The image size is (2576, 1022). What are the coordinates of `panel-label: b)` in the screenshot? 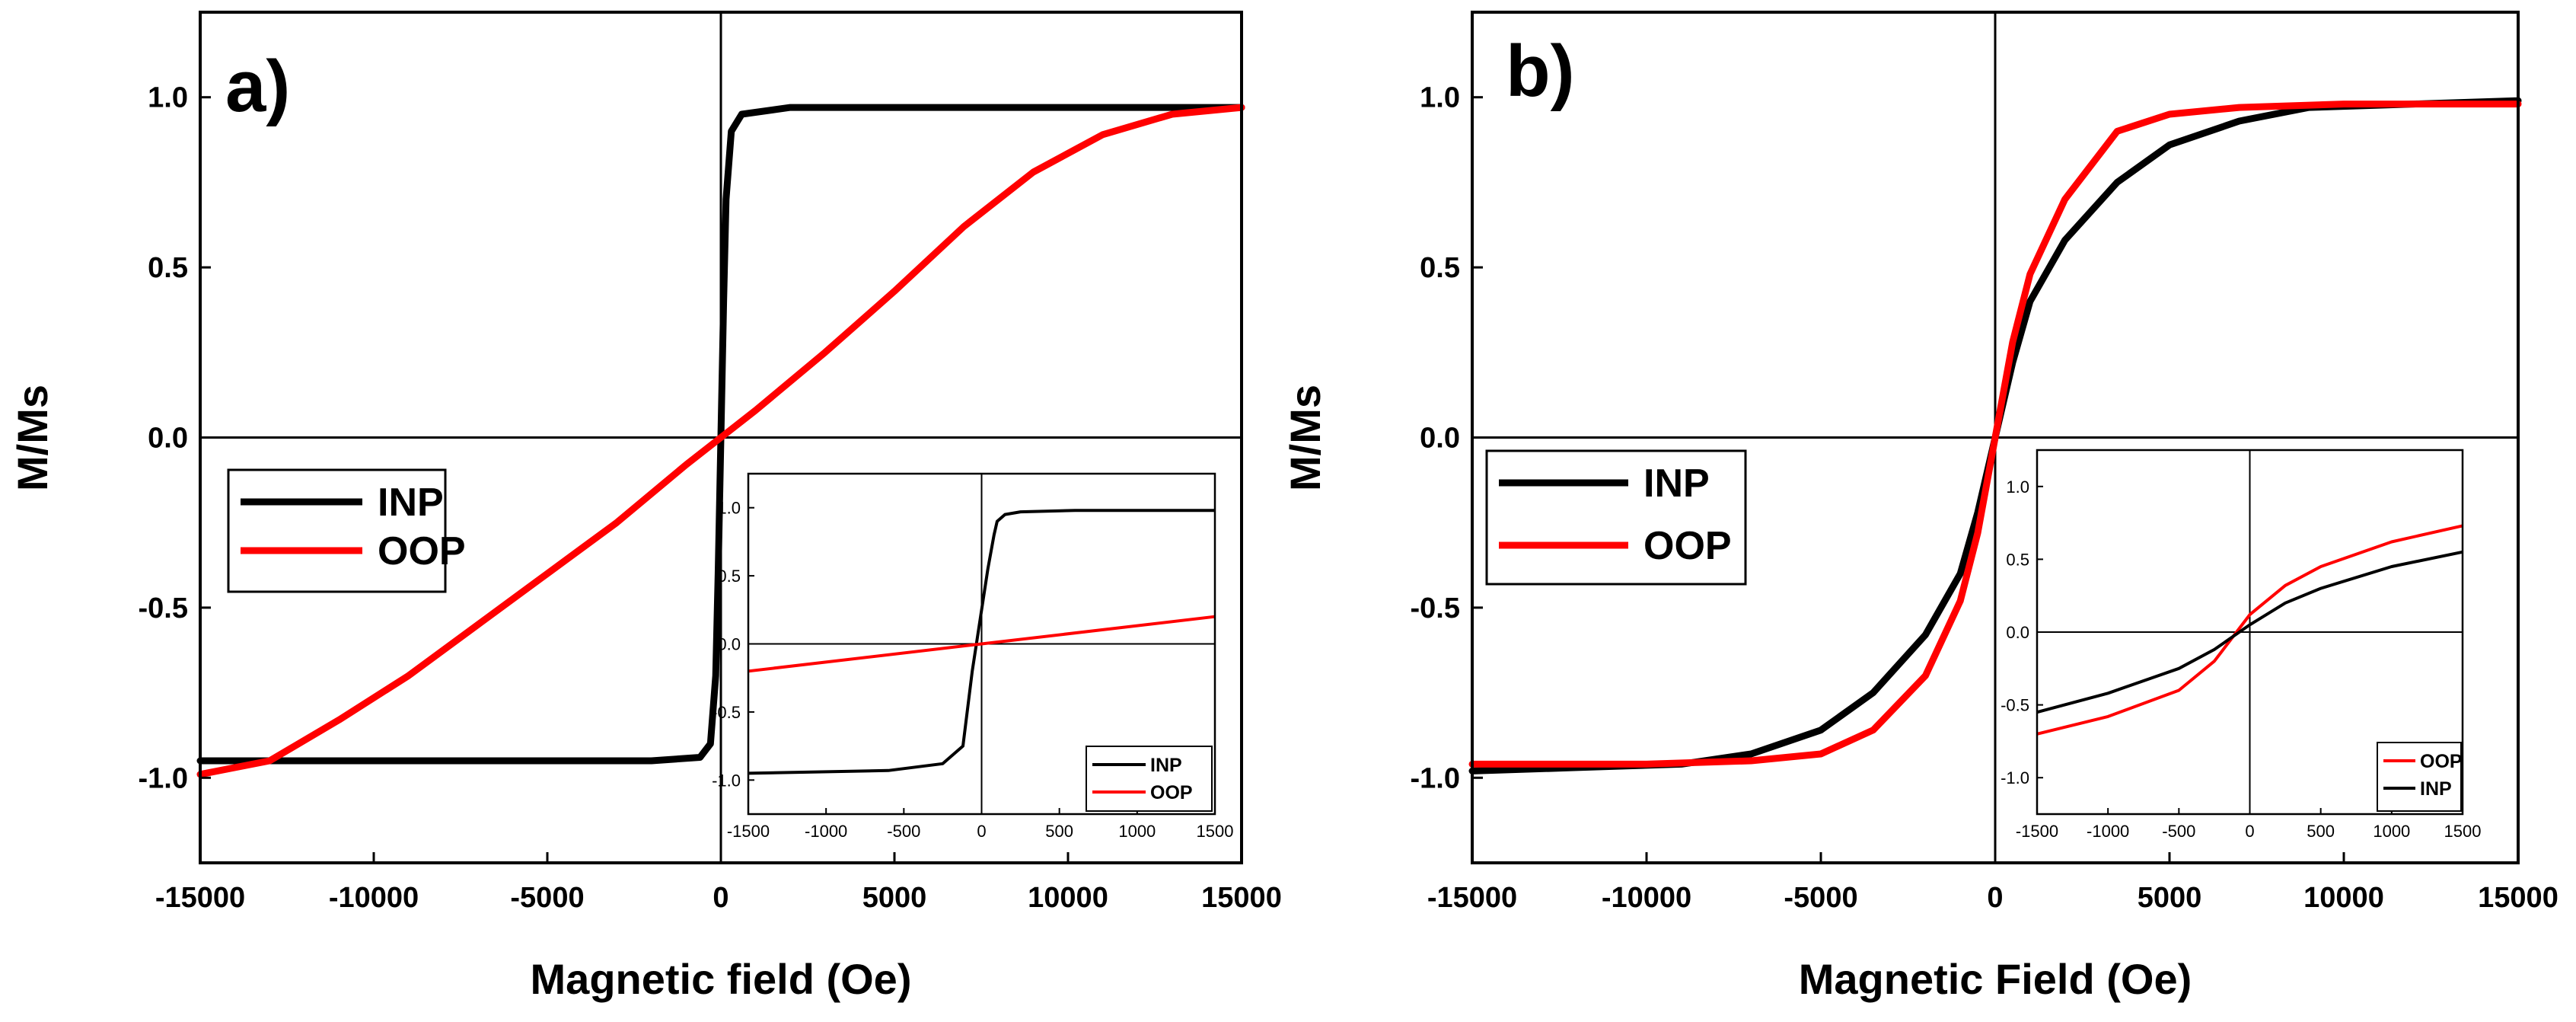 It's located at (1540, 71).